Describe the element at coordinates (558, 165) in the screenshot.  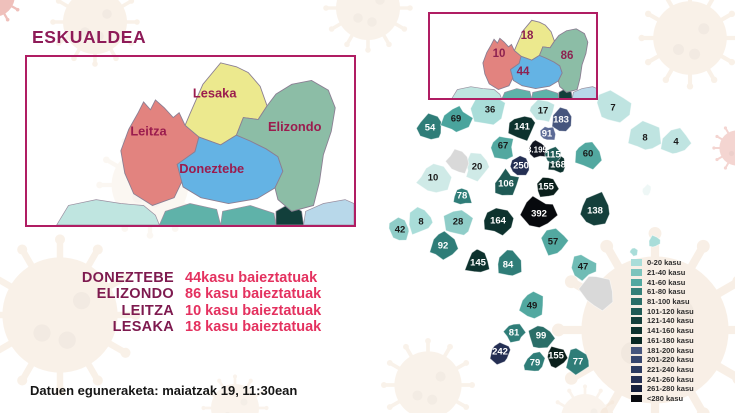
I see `map-region-label: 168` at that location.